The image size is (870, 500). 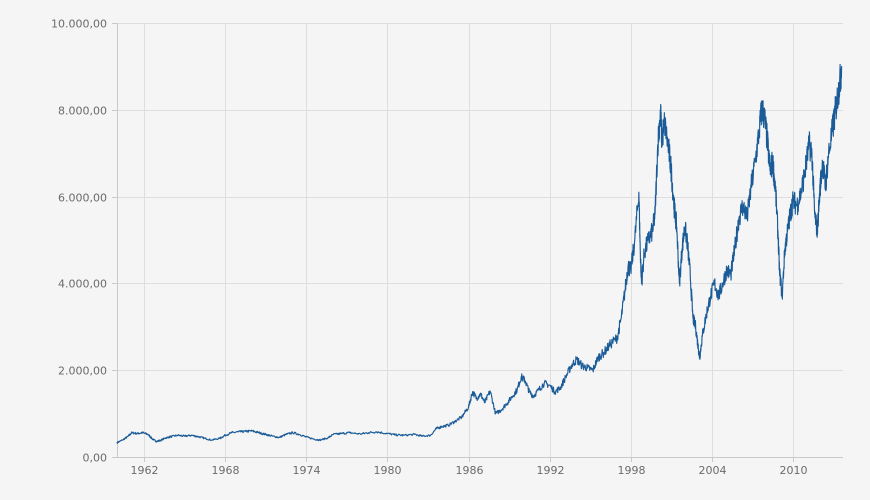 I want to click on x-tick-label: 2010, so click(x=794, y=470).